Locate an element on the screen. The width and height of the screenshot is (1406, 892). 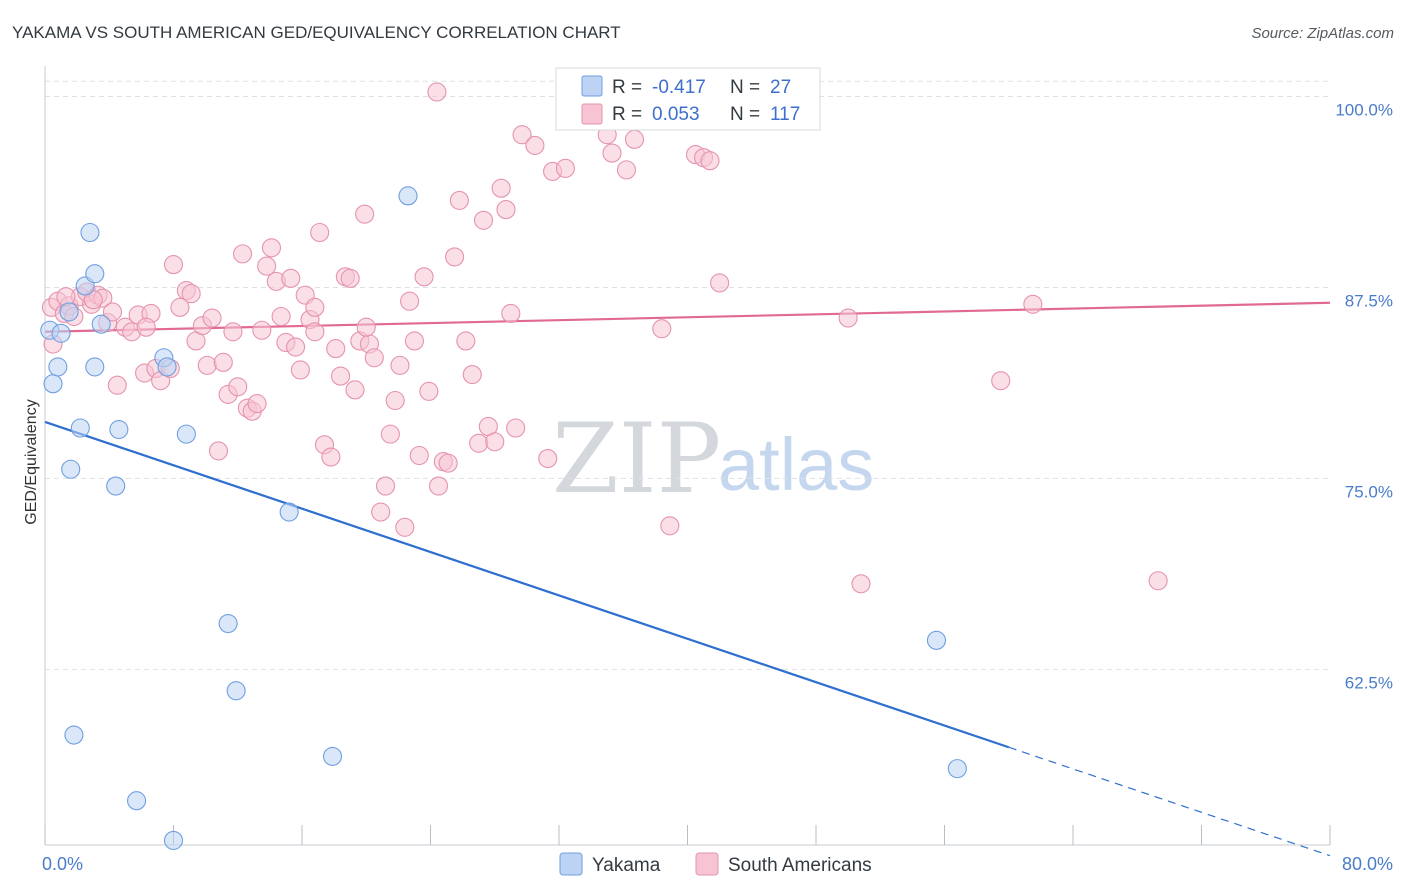
stats-legend-n-yakama: 27 is located at coordinates (780, 87).